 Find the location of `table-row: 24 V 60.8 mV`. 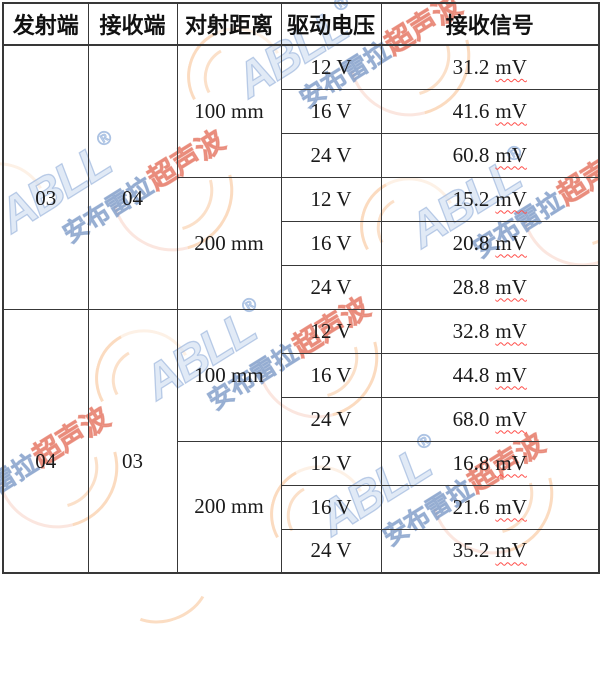

table-row: 24 V 60.8 mV is located at coordinates (301, 155).